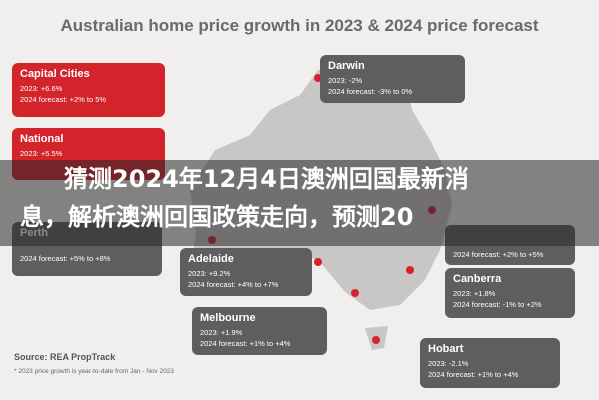 This screenshot has width=599, height=400. I want to click on growth-2023: 2023: -2%, so click(345, 80).